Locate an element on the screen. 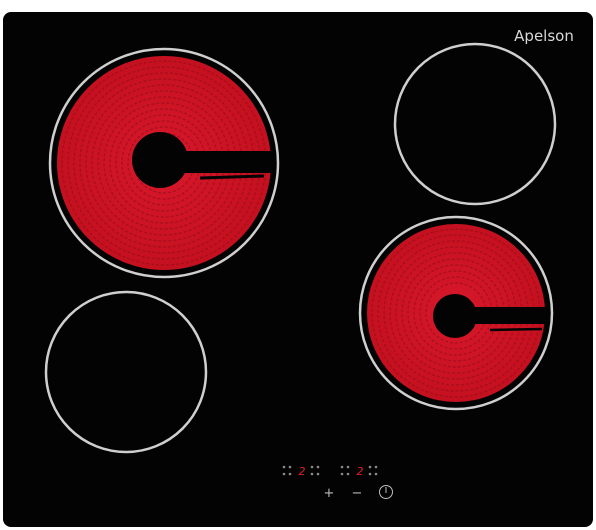 This screenshot has width=596, height=530. hot-burner is located at coordinates (456, 313).